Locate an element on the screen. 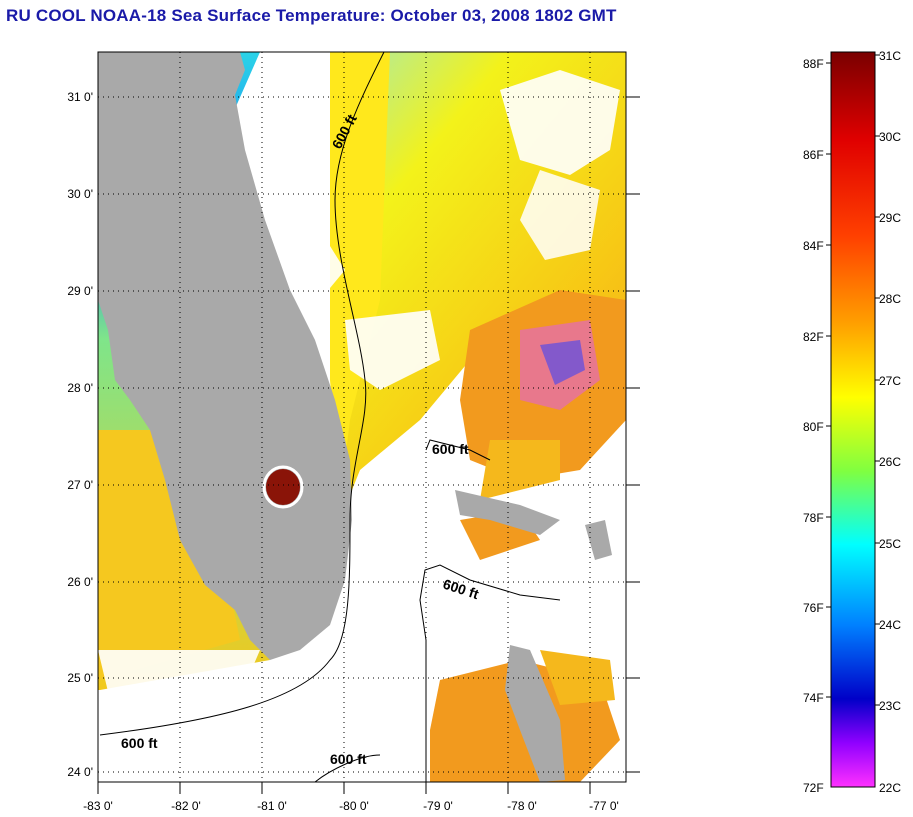 Image resolution: width=913 pixels, height=817 pixels. colorbar-c-label: 28C is located at coordinates (890, 299).